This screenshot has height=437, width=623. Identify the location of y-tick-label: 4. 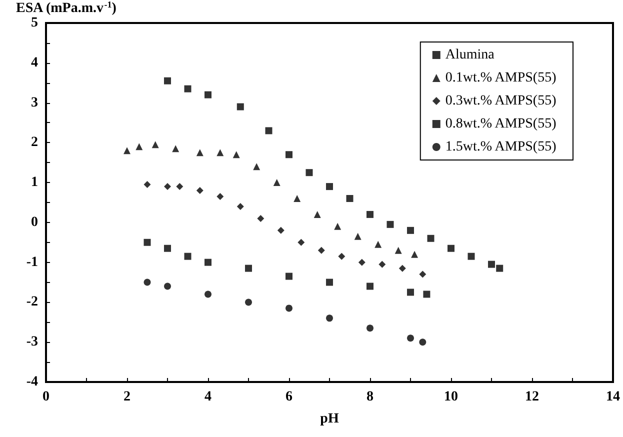
(34, 62).